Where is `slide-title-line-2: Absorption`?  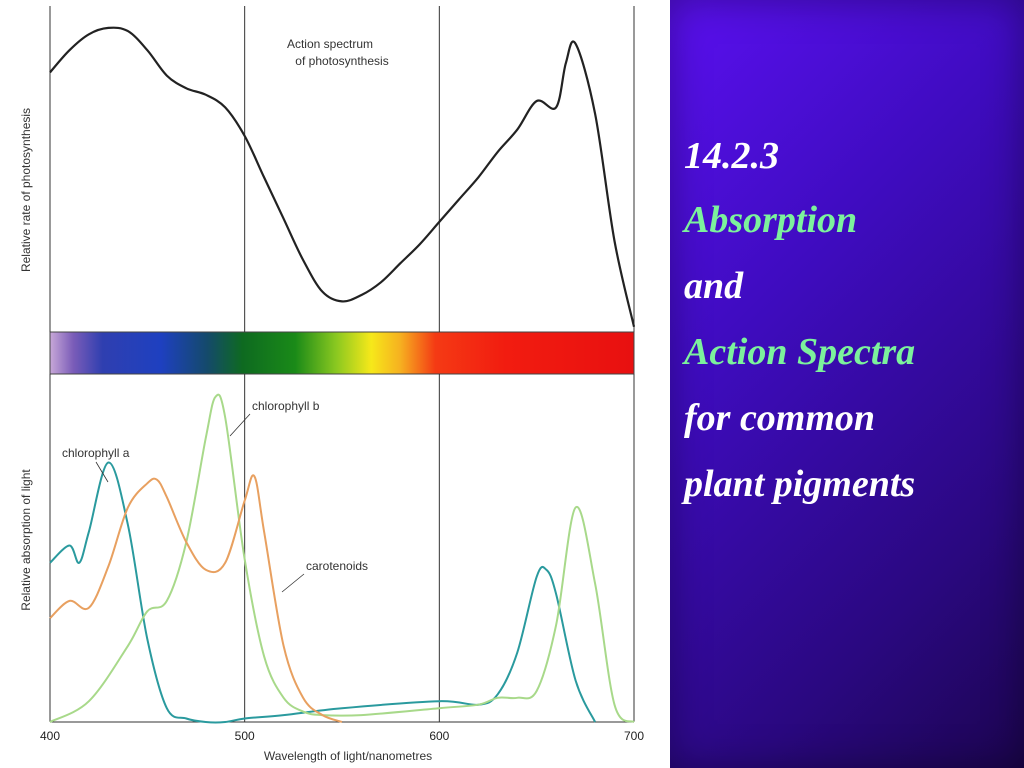 slide-title-line-2: Absorption is located at coordinates (771, 220).